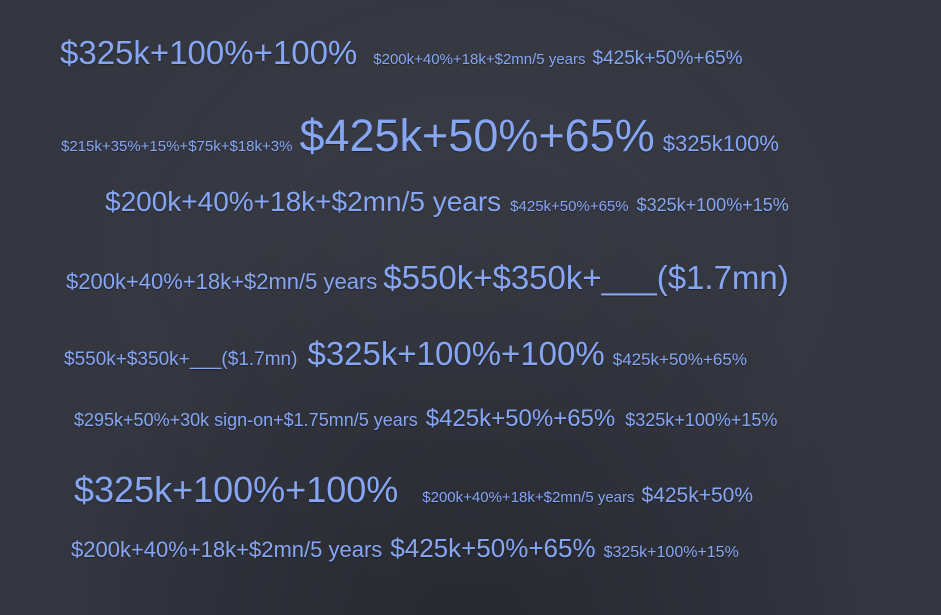 The image size is (941, 615). What do you see at coordinates (720, 143) in the screenshot?
I see `tag: $325k100%` at bounding box center [720, 143].